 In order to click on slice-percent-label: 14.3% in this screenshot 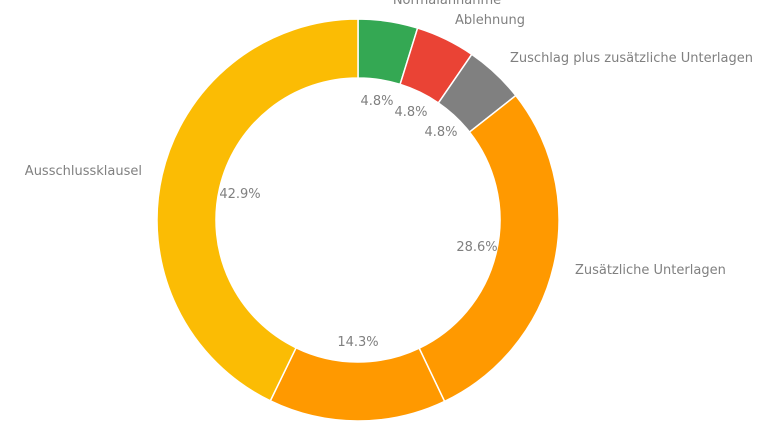, I will do `click(357, 342)`.